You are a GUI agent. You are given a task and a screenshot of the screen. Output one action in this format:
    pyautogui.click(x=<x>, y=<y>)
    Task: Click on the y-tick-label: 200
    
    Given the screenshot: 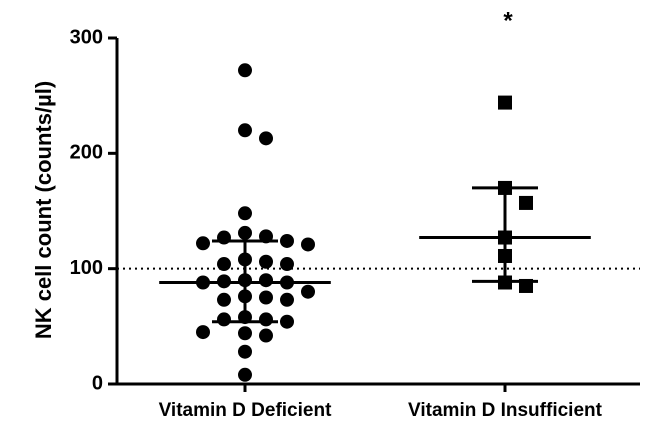 What is the action you would take?
    pyautogui.click(x=86, y=153)
    